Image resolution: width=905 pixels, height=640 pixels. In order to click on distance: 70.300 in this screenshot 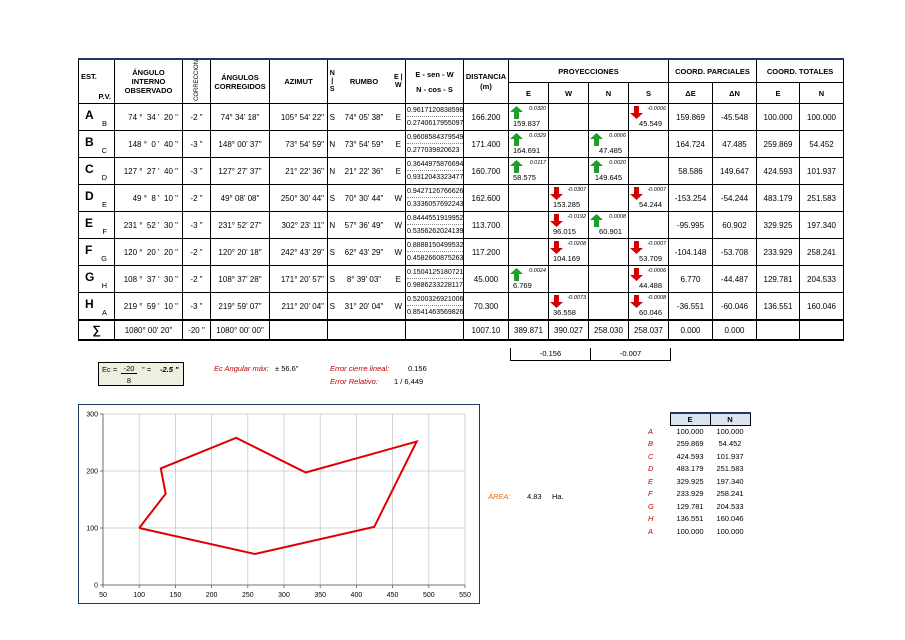, I will do `click(486, 306)`.